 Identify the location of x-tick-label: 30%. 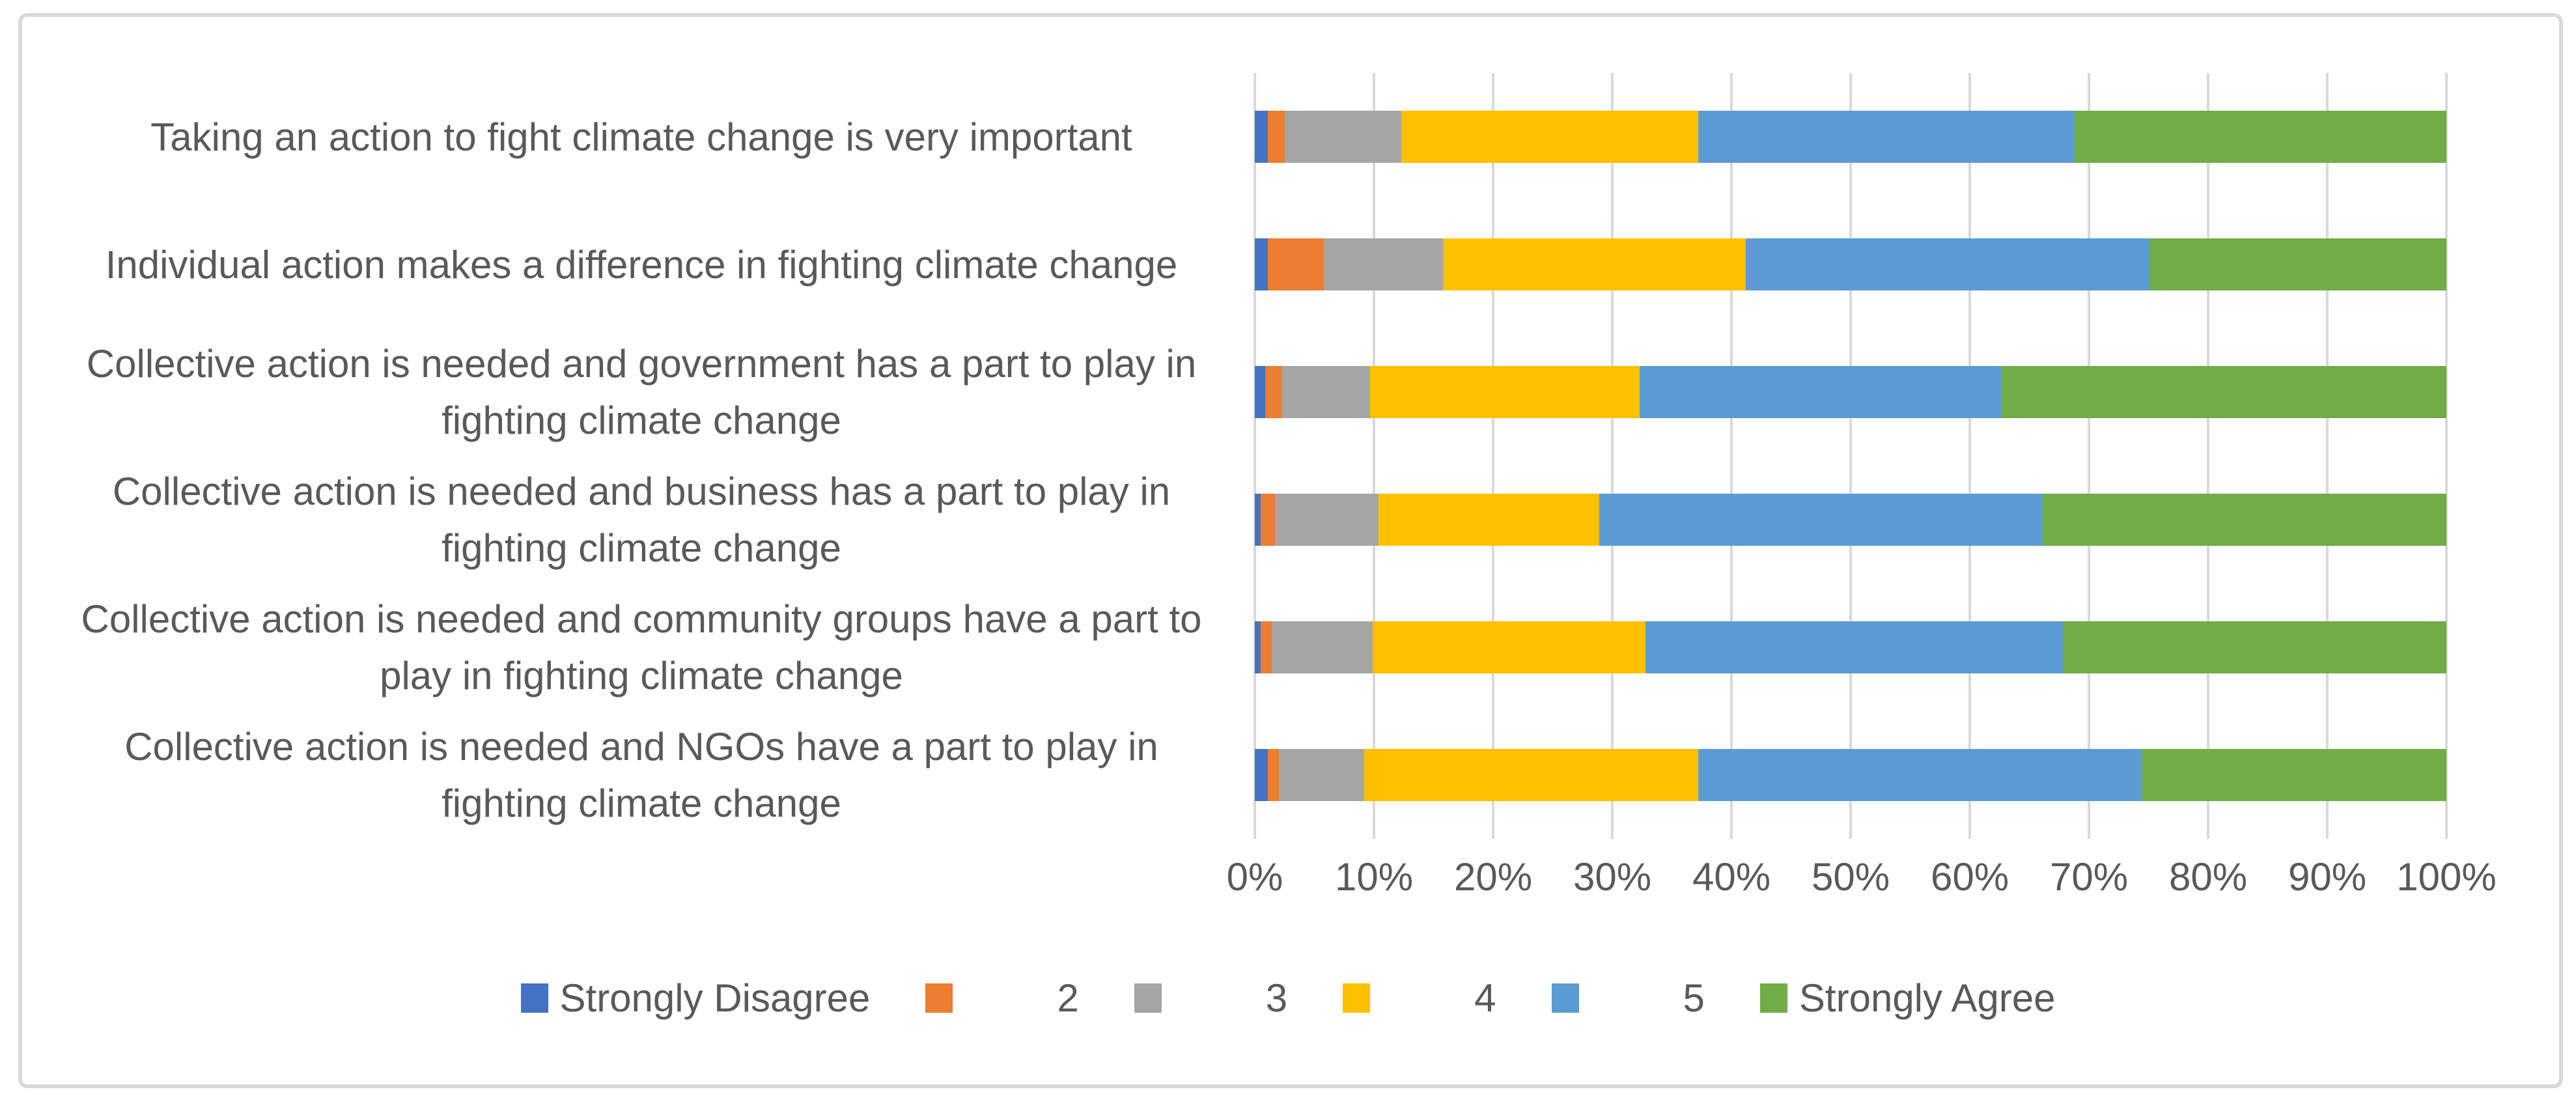
(1613, 877).